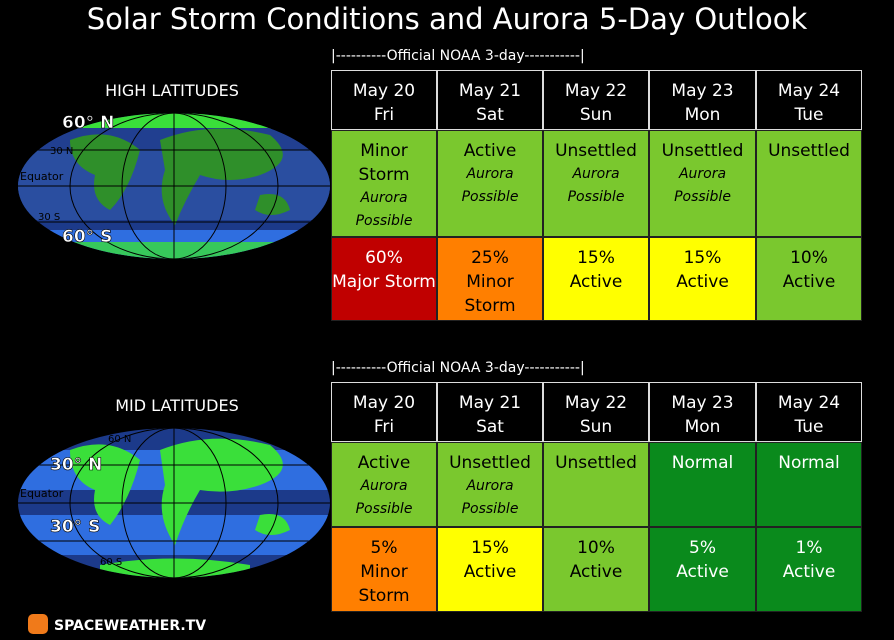  I want to click on map-label: 30° S, so click(75, 527).